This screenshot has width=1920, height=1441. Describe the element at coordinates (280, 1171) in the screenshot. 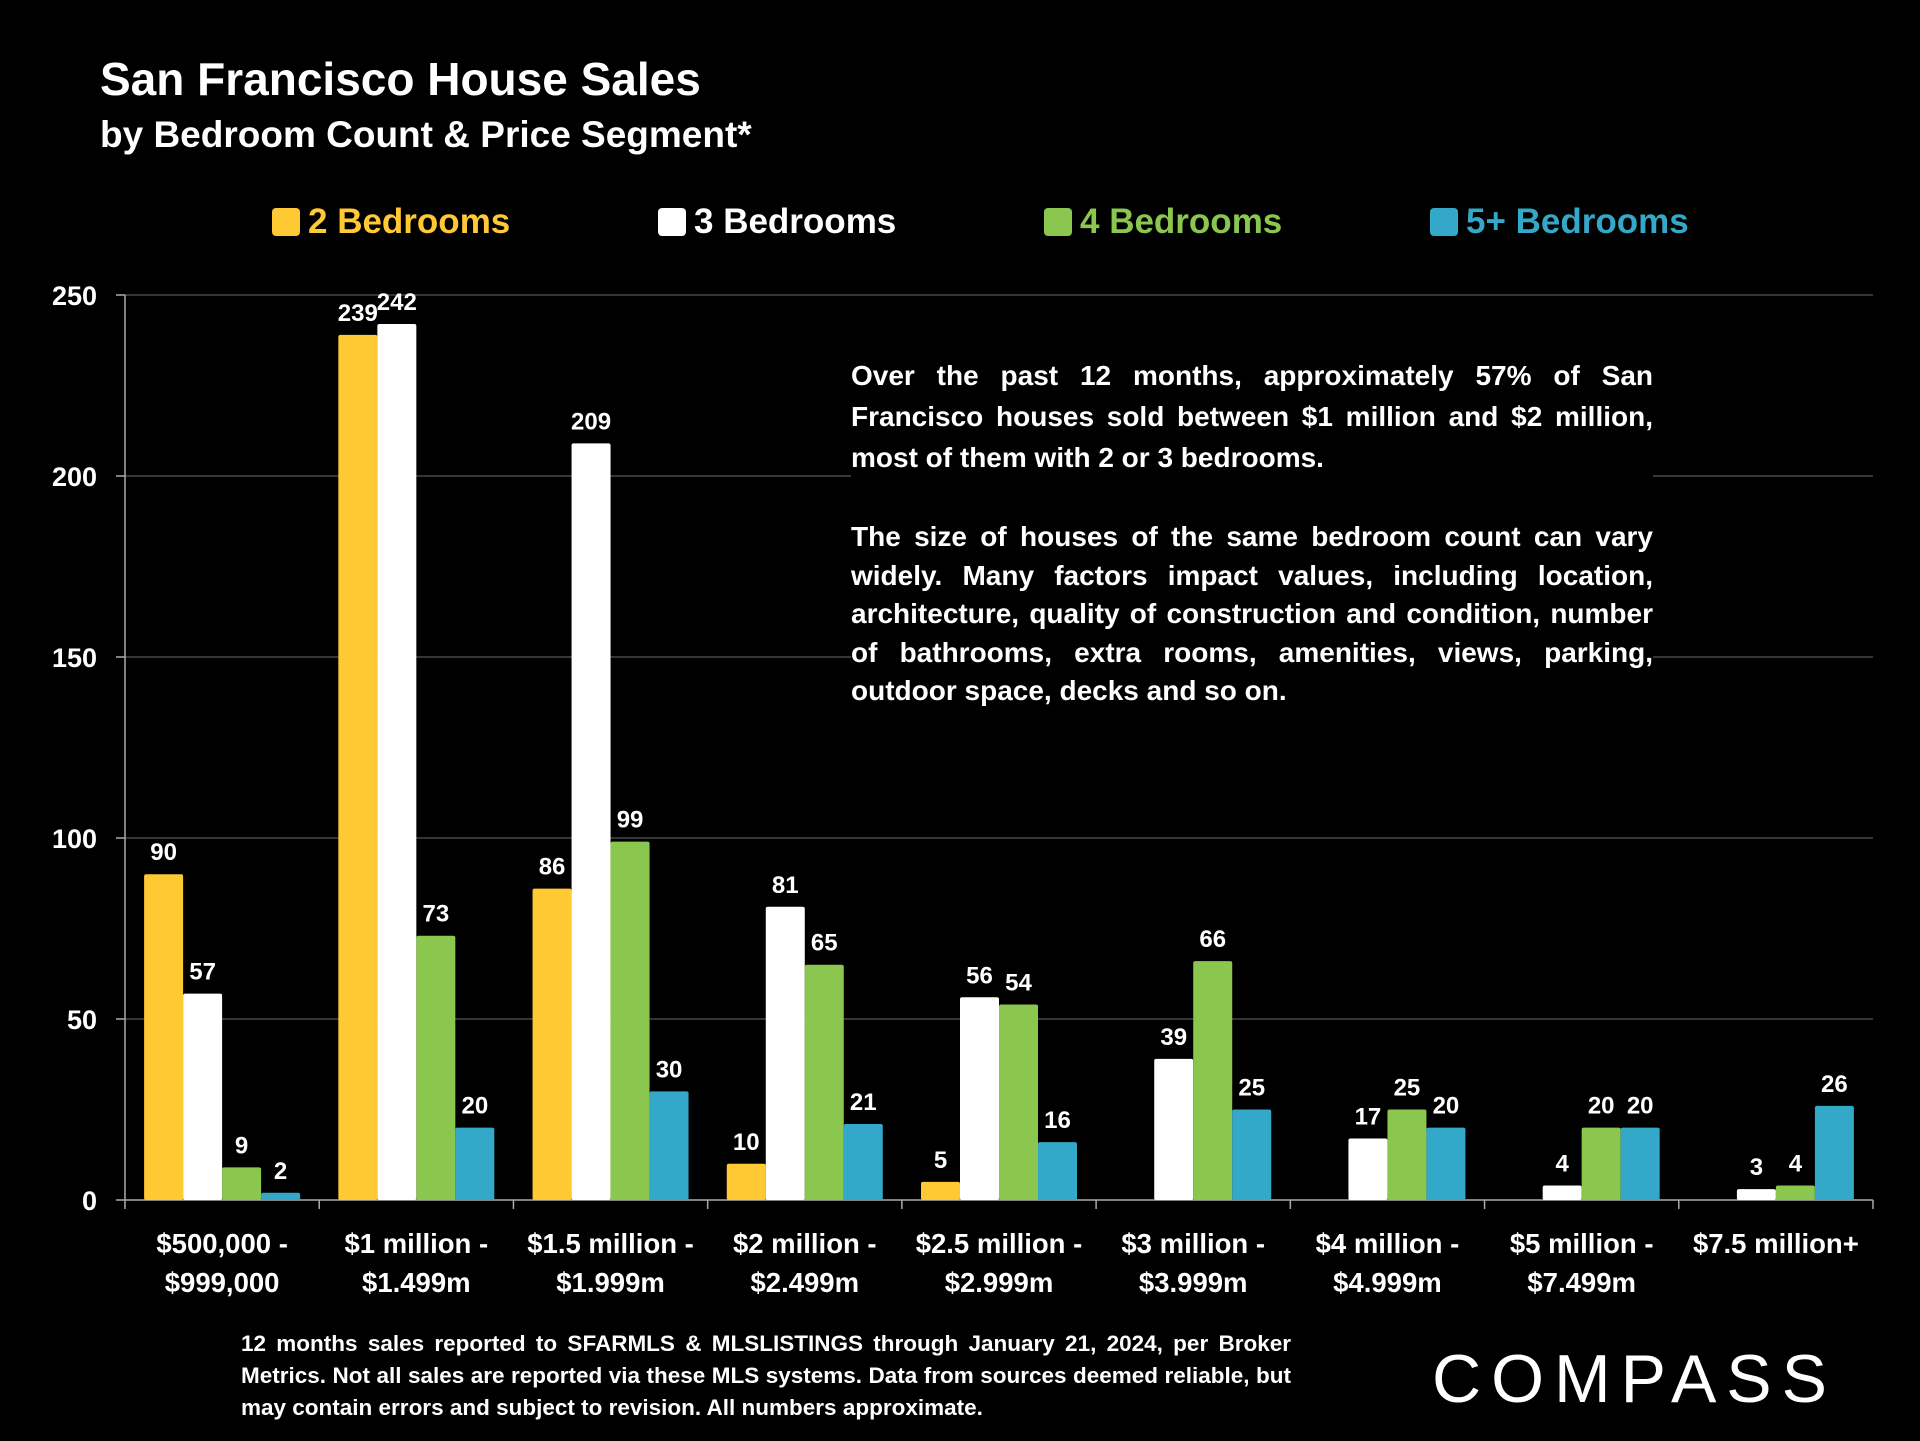

I see `data-label: 2` at that location.